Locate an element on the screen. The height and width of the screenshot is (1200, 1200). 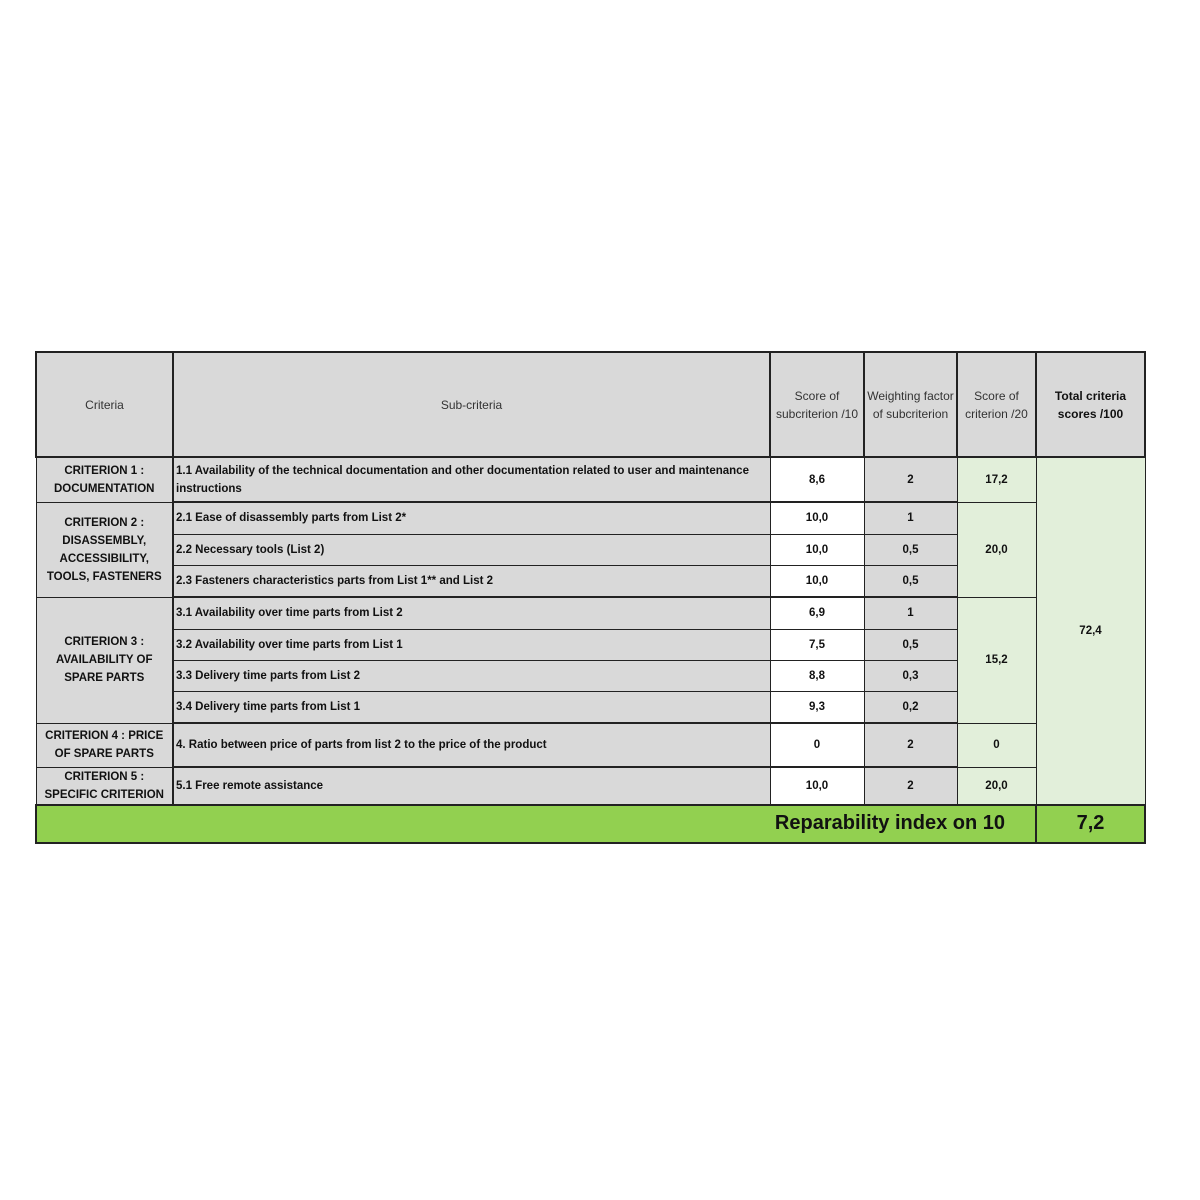
total-criteria-score: 72,4 is located at coordinates (1090, 630).